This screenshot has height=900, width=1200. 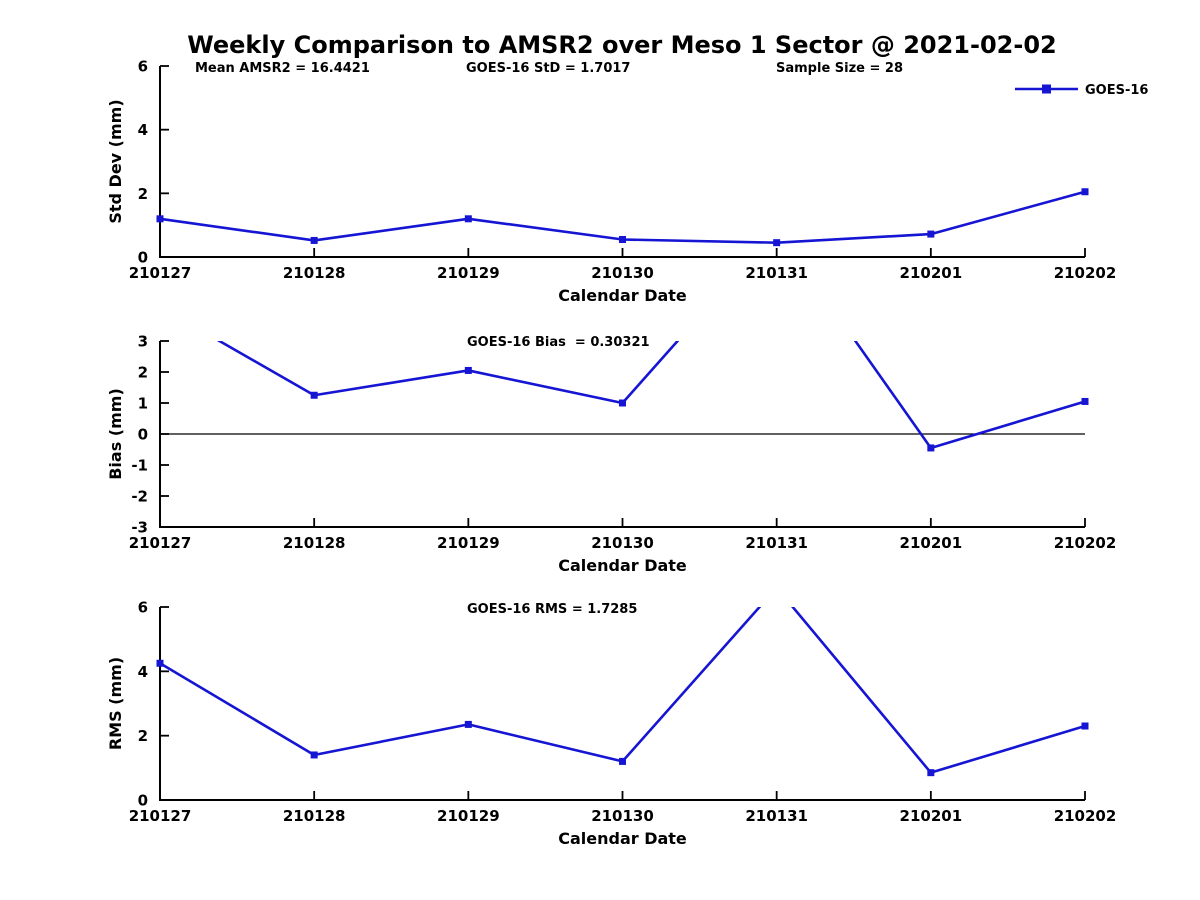 I want to click on legend-label: GOES-16, so click(x=1116, y=90).